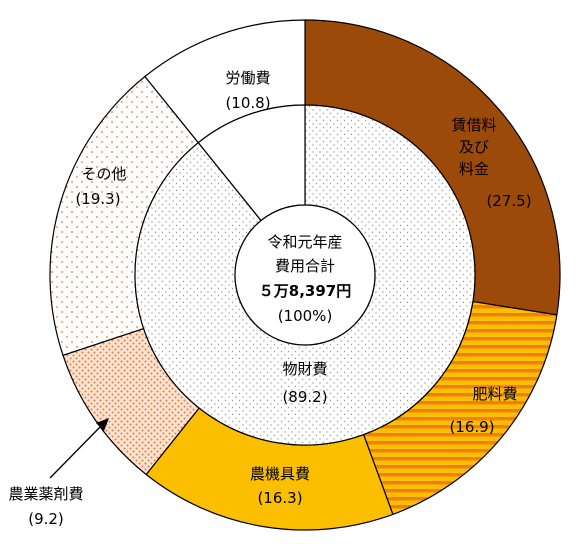 The height and width of the screenshot is (544, 579). I want to click on center-line2: 費用合計, so click(305, 266).